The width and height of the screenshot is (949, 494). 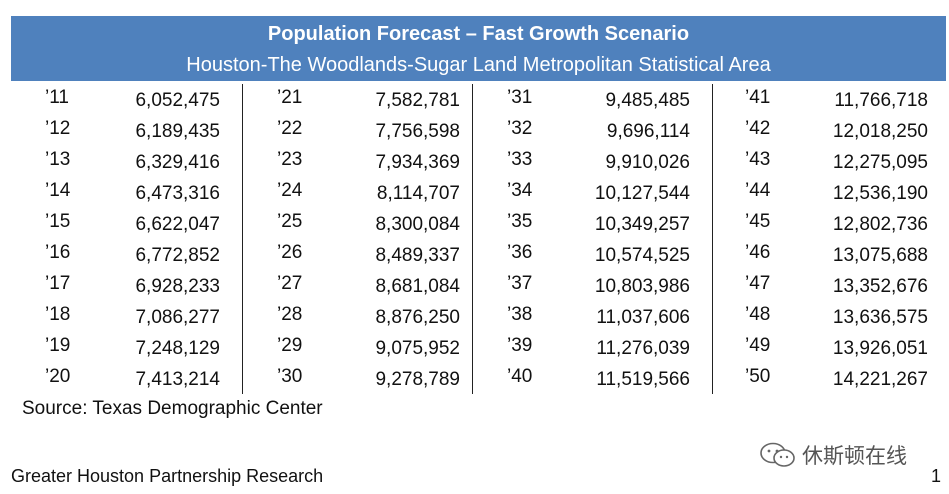 I want to click on table-row: ’33 9,910,026, so click(x=592, y=161).